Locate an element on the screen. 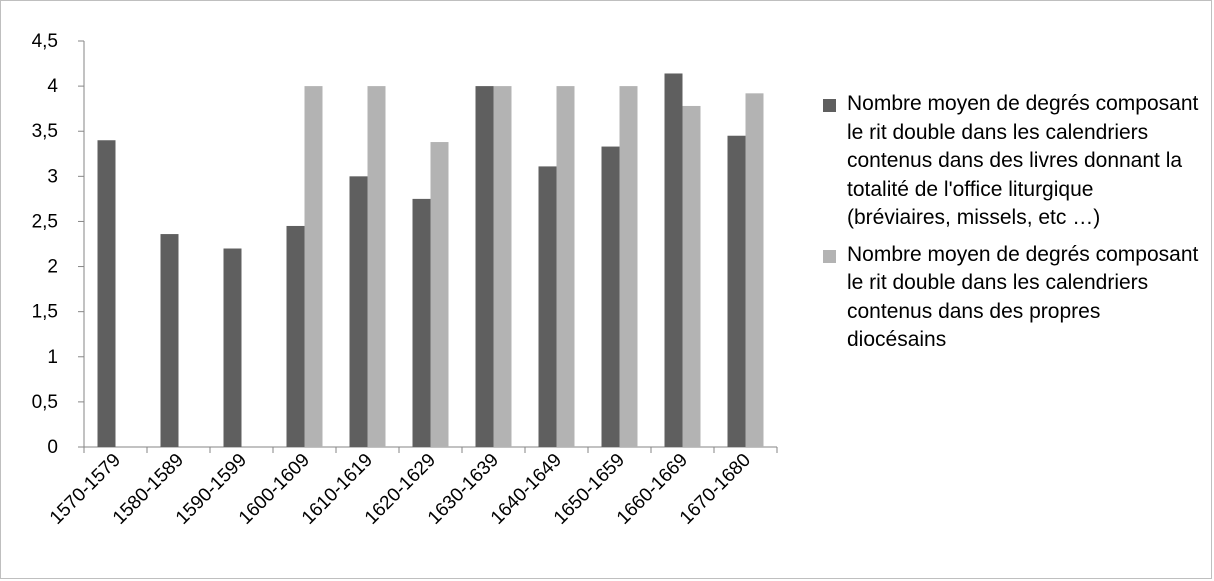 This screenshot has height=581, width=1214. y-tick-label: 2 is located at coordinates (52, 267).